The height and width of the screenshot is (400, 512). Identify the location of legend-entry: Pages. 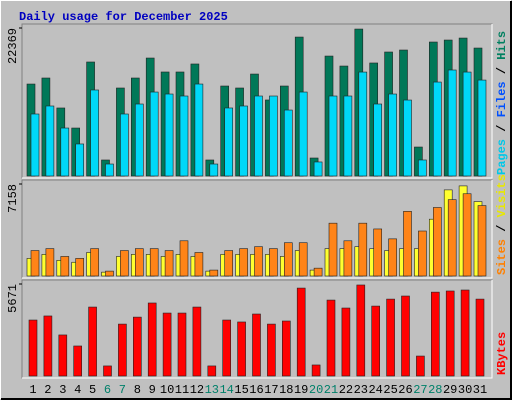
(502, 157).